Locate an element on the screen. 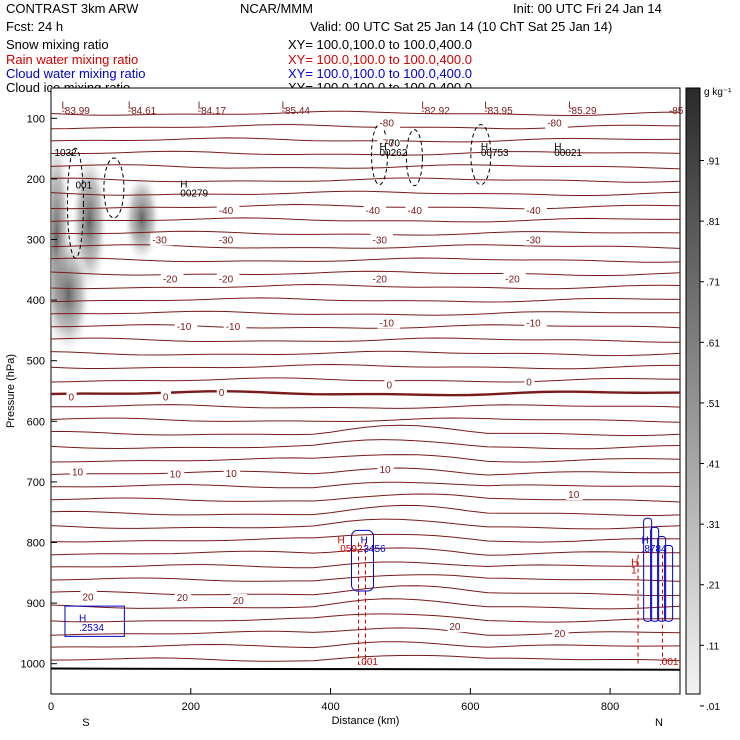 This screenshot has width=740, height=740. plot-title: CONTRAST 3km ARW is located at coordinates (72, 8).